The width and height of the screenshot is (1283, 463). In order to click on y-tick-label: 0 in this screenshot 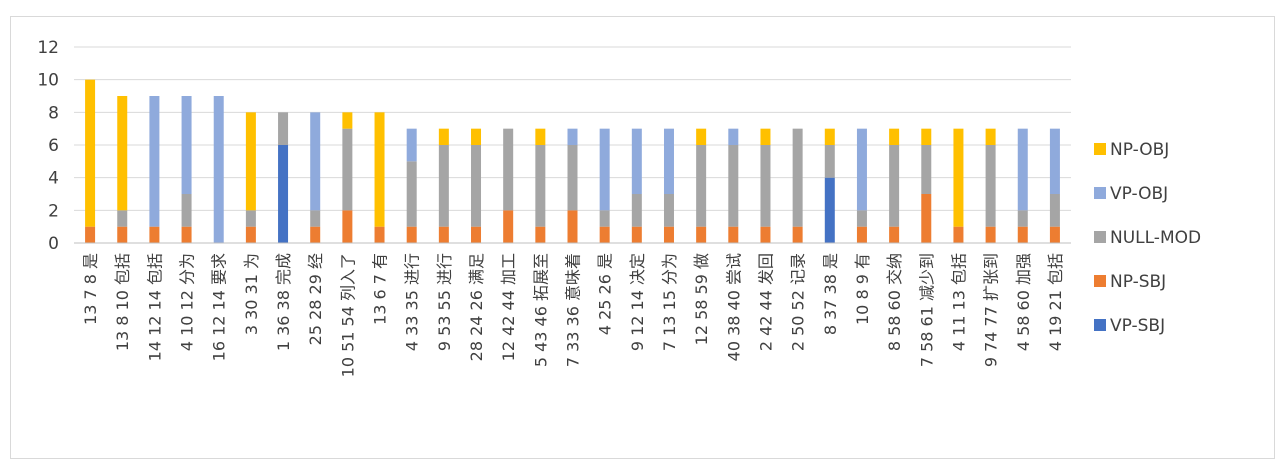, I will do `click(53, 244)`.